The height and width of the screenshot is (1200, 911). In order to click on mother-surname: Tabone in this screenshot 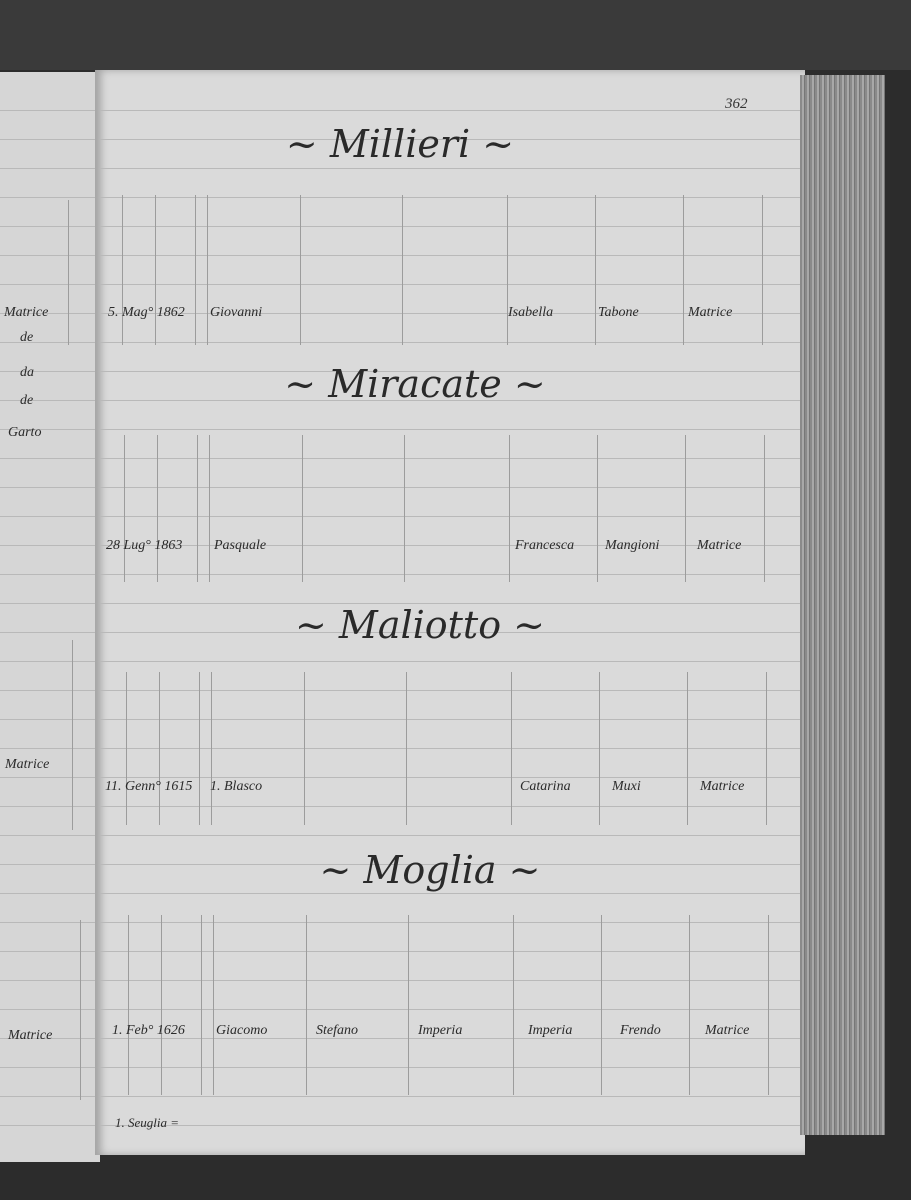, I will do `click(618, 312)`.